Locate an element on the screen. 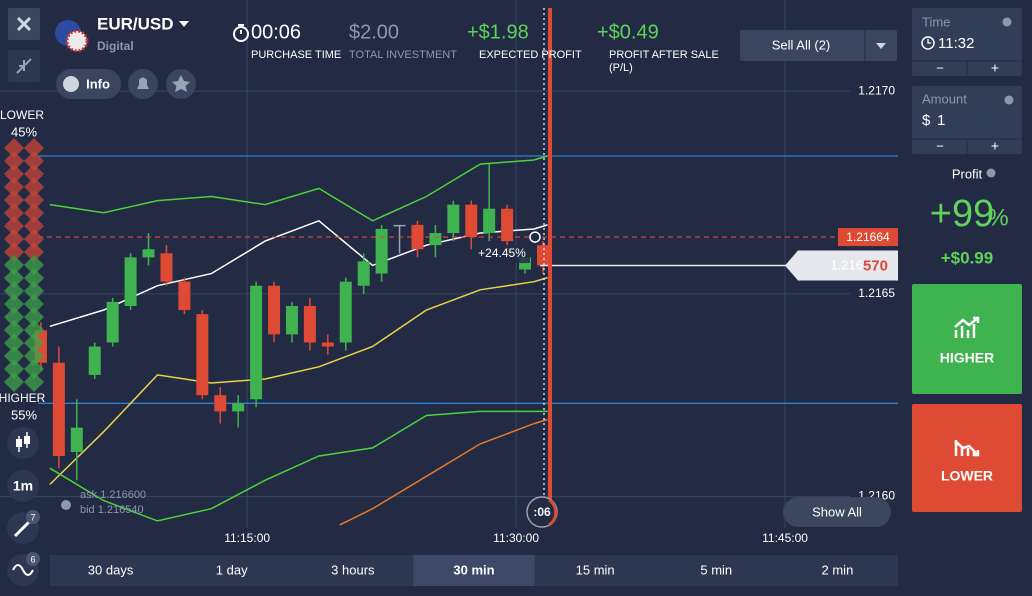  asset-name: EUR/USD is located at coordinates (135, 23).